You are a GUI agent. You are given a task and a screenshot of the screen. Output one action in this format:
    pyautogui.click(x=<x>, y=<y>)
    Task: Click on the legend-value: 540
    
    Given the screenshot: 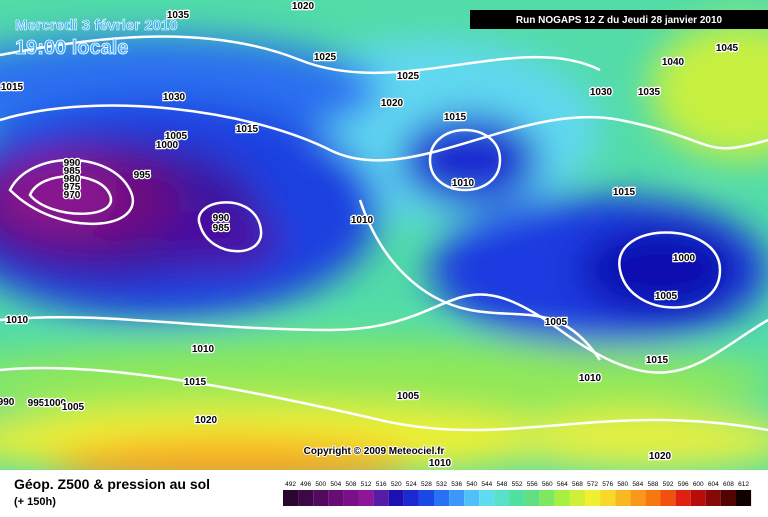 What is the action you would take?
    pyautogui.click(x=471, y=484)
    